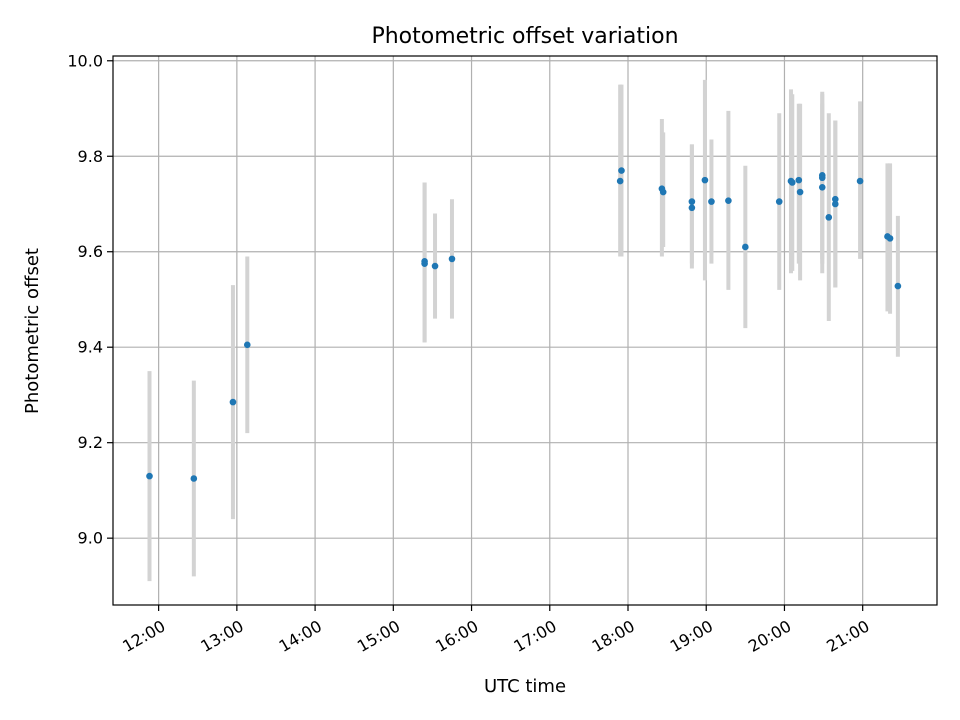  Describe the element at coordinates (456, 636) in the screenshot. I see `x-tick-label: 16:00` at that location.